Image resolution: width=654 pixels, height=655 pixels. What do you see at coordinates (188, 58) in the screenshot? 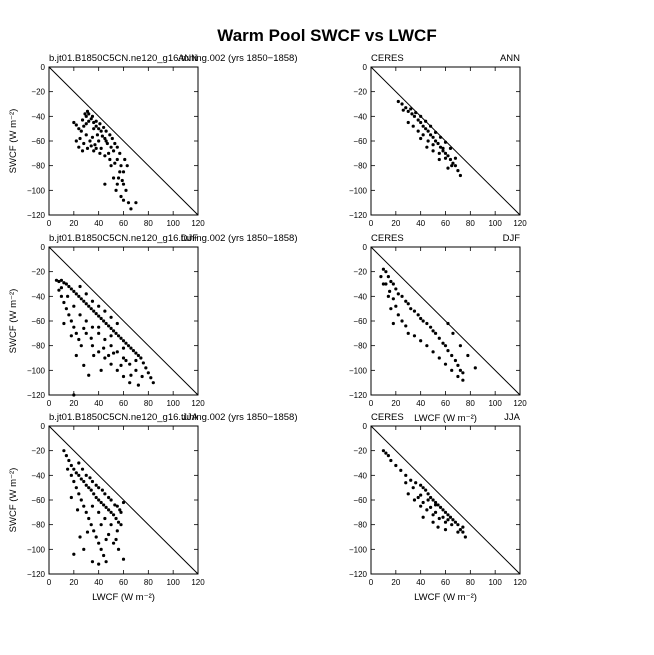
I see `panel-right-label: ANN` at bounding box center [188, 58].